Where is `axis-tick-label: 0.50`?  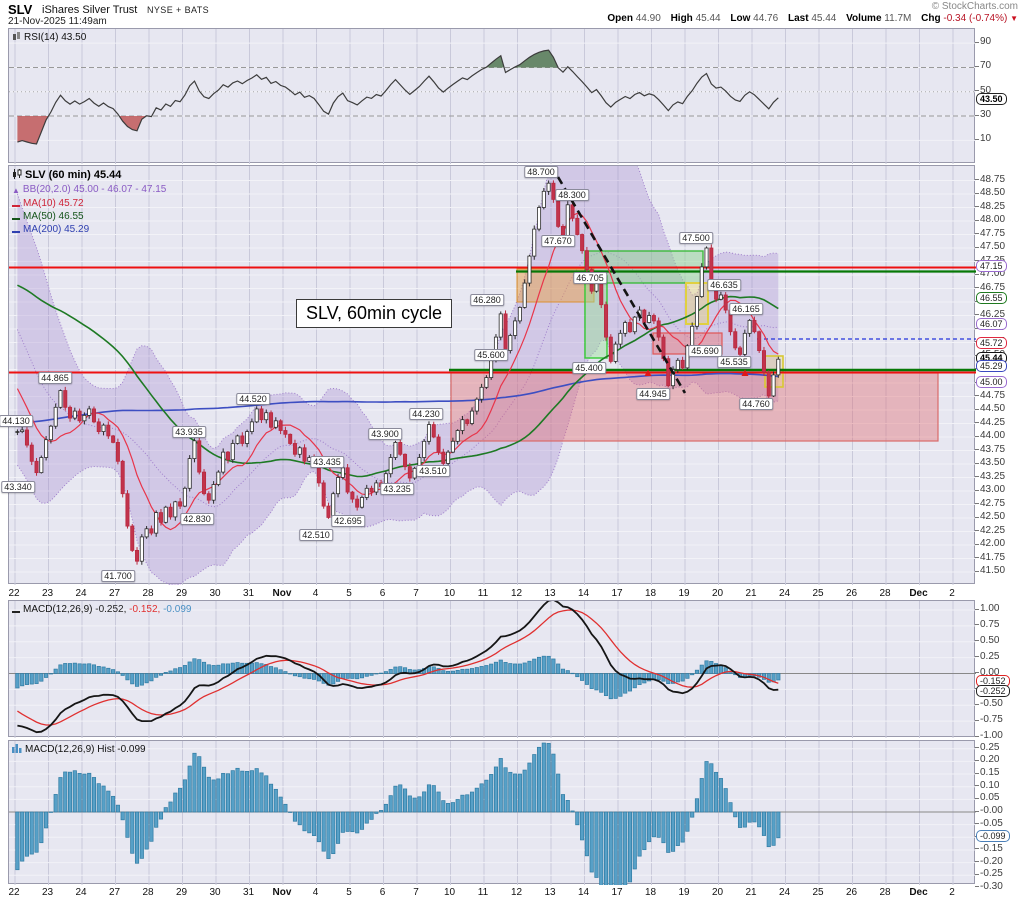 axis-tick-label: 0.50 is located at coordinates (990, 640).